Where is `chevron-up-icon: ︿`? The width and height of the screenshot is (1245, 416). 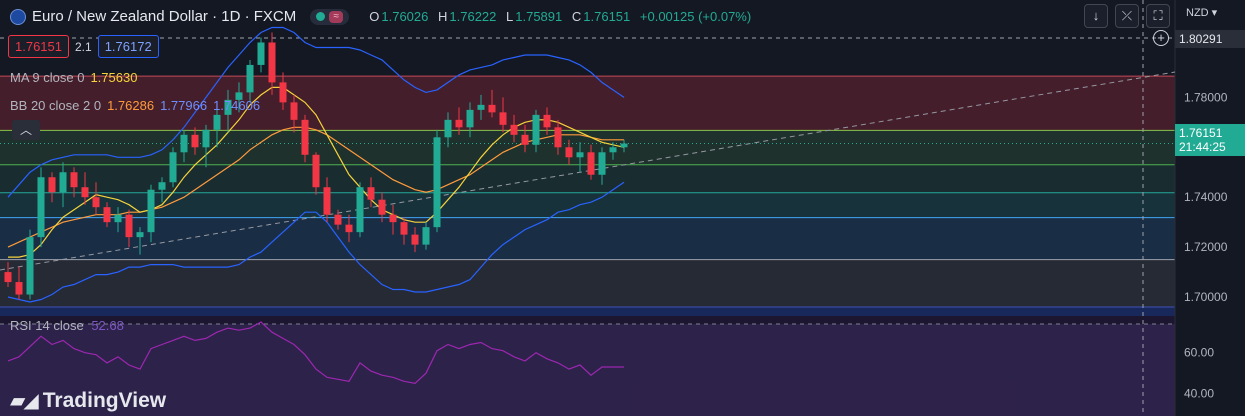 chevron-up-icon: ︿ is located at coordinates (25, 130).